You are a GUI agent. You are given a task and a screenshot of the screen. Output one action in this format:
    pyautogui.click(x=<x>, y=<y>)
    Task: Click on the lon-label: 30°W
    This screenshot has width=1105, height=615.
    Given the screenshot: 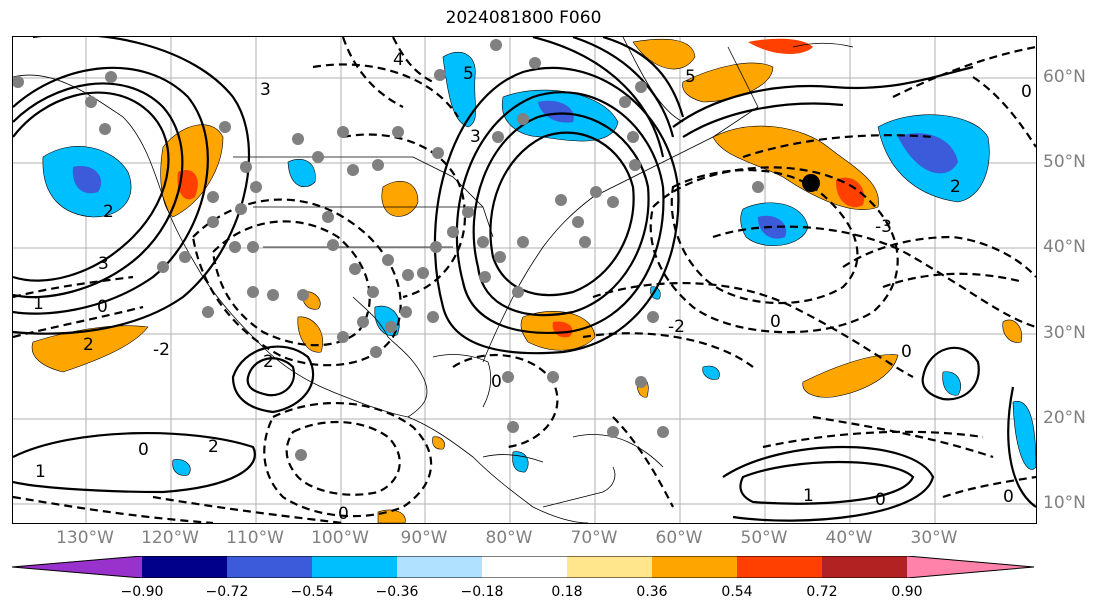 What is the action you would take?
    pyautogui.click(x=934, y=538)
    